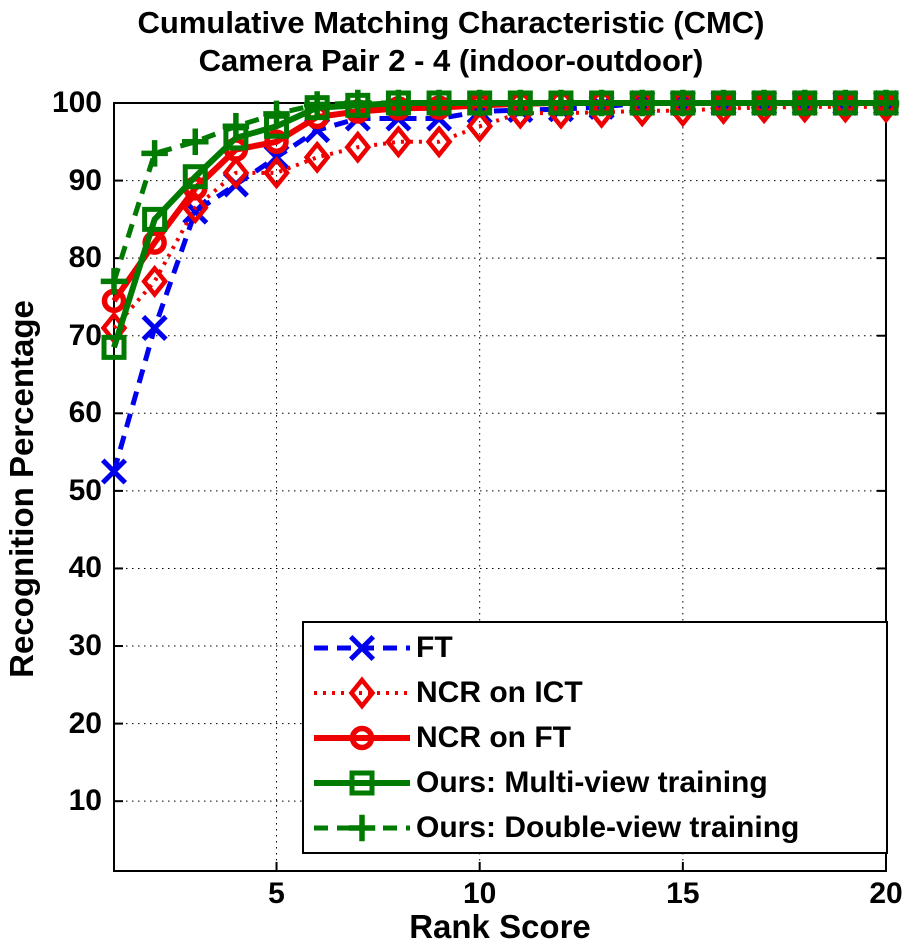 Image resolution: width=902 pixels, height=949 pixels. I want to click on legend-item: Ours: Multi-view training, so click(599, 783).